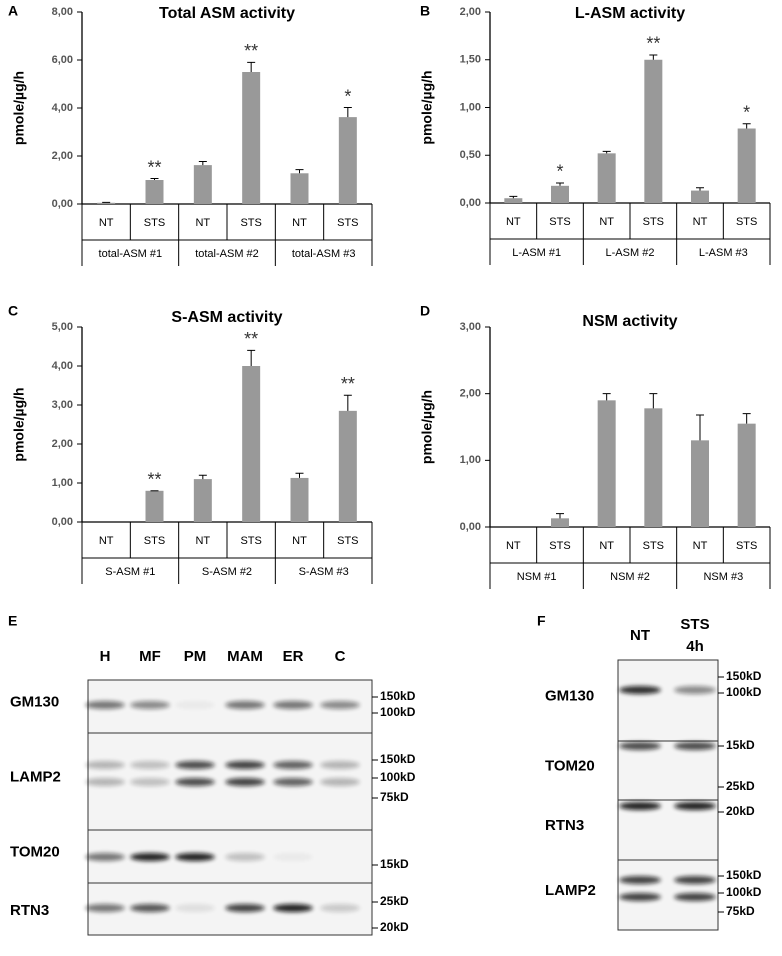 Image resolution: width=782 pixels, height=956 pixels. I want to click on lane-label: PM, so click(195, 656).